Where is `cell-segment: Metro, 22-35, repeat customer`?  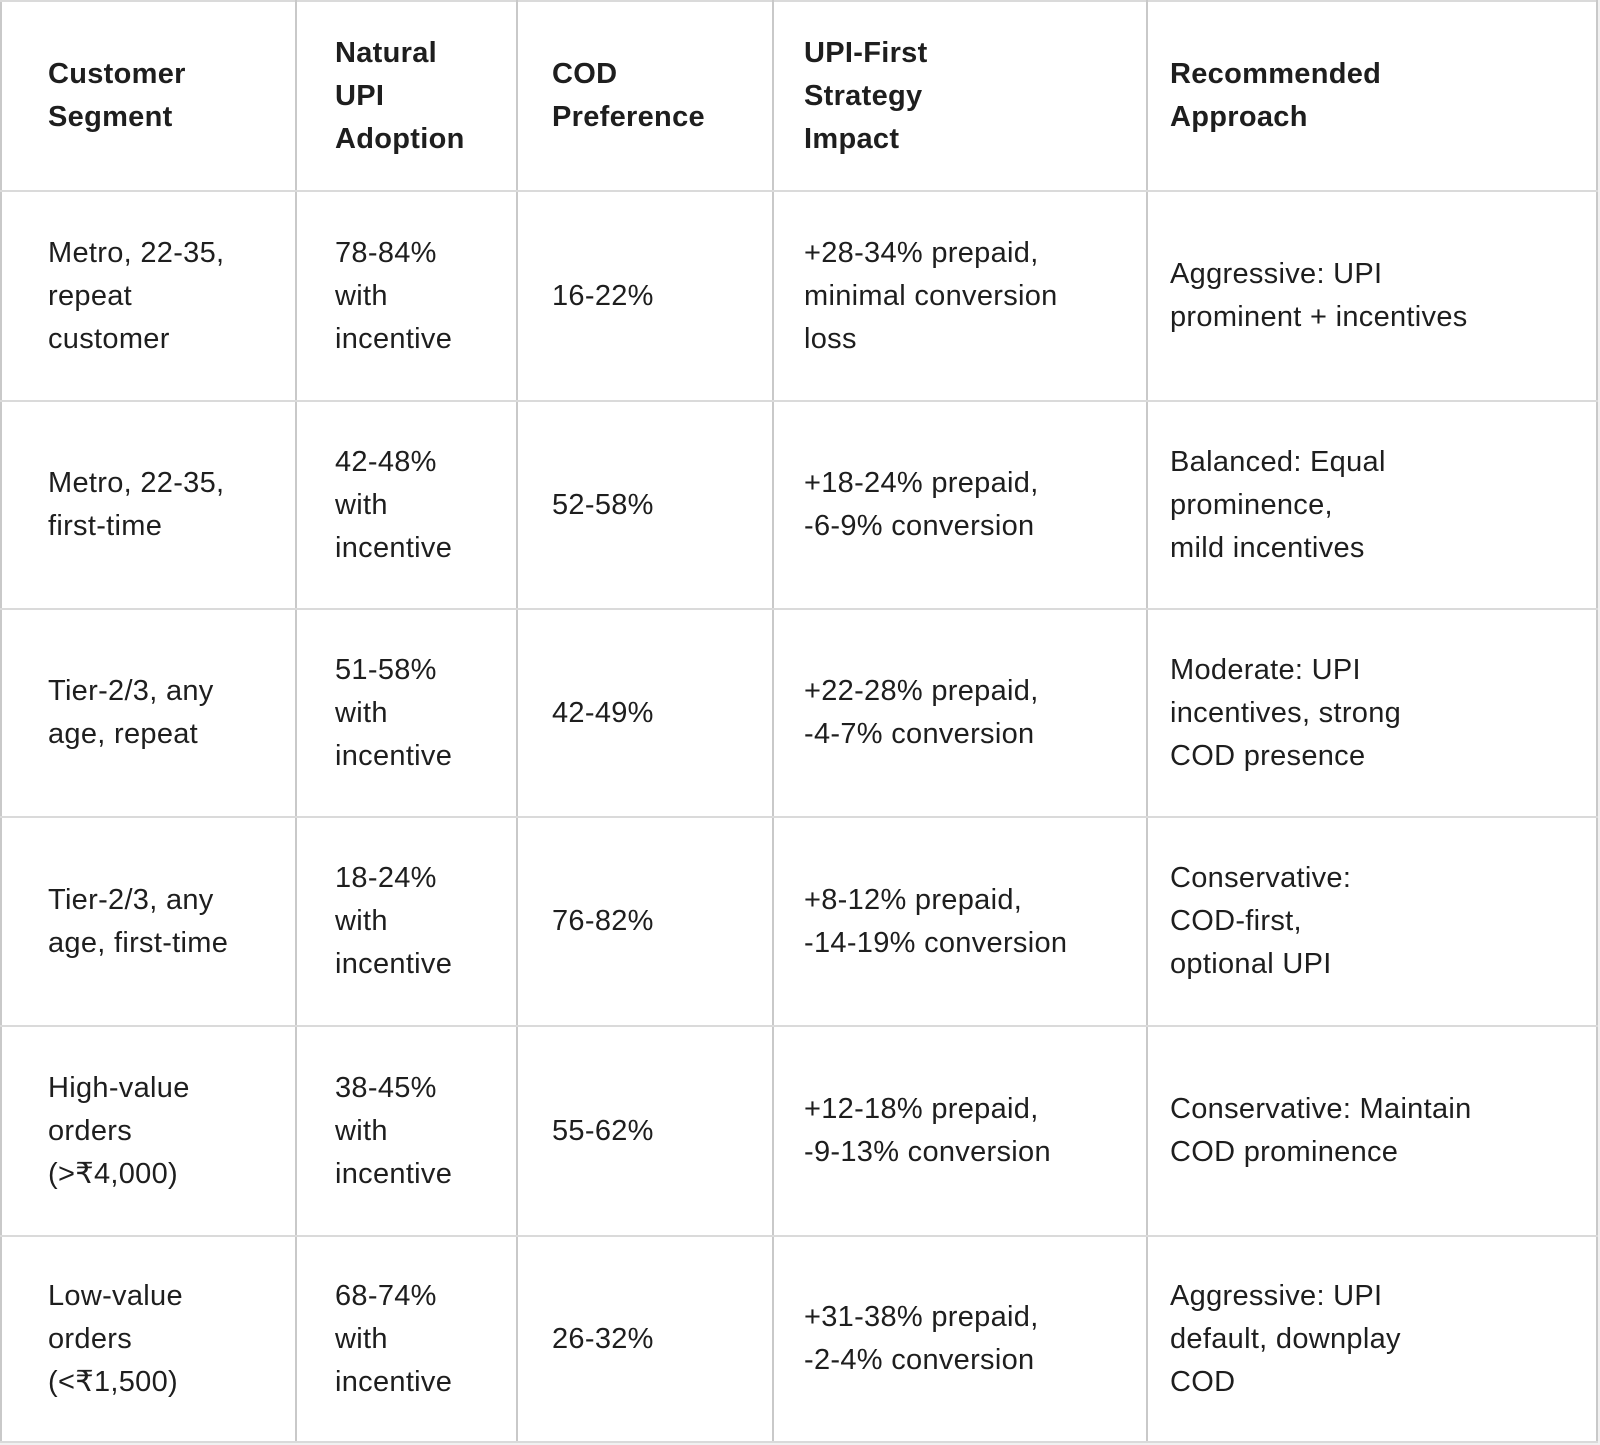
cell-segment: Metro, 22-35, repeat customer is located at coordinates (148, 296).